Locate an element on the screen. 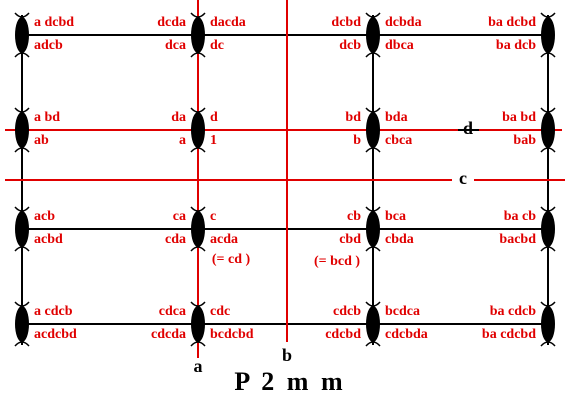  node-label: bda is located at coordinates (396, 117).